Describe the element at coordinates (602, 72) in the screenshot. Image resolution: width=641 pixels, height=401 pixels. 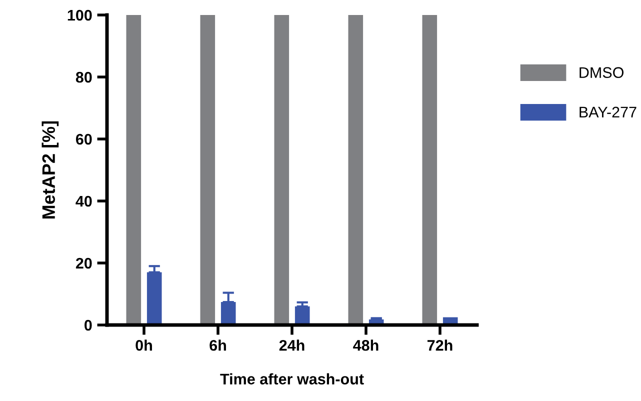
I see `legend-label: DMSO` at that location.